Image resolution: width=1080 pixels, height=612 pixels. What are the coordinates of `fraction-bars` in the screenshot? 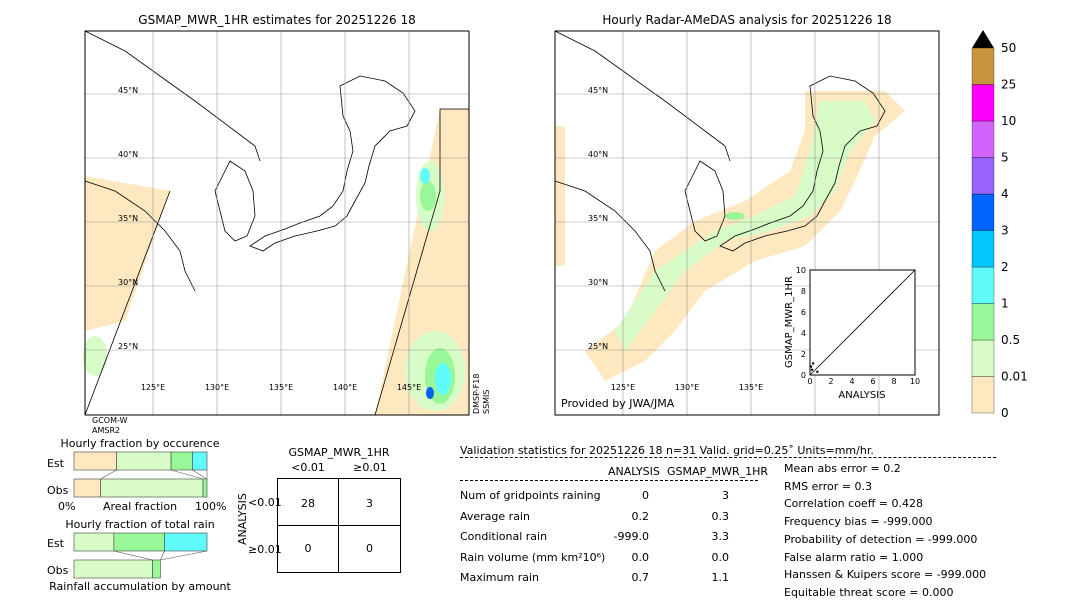 It's located at (140, 515).